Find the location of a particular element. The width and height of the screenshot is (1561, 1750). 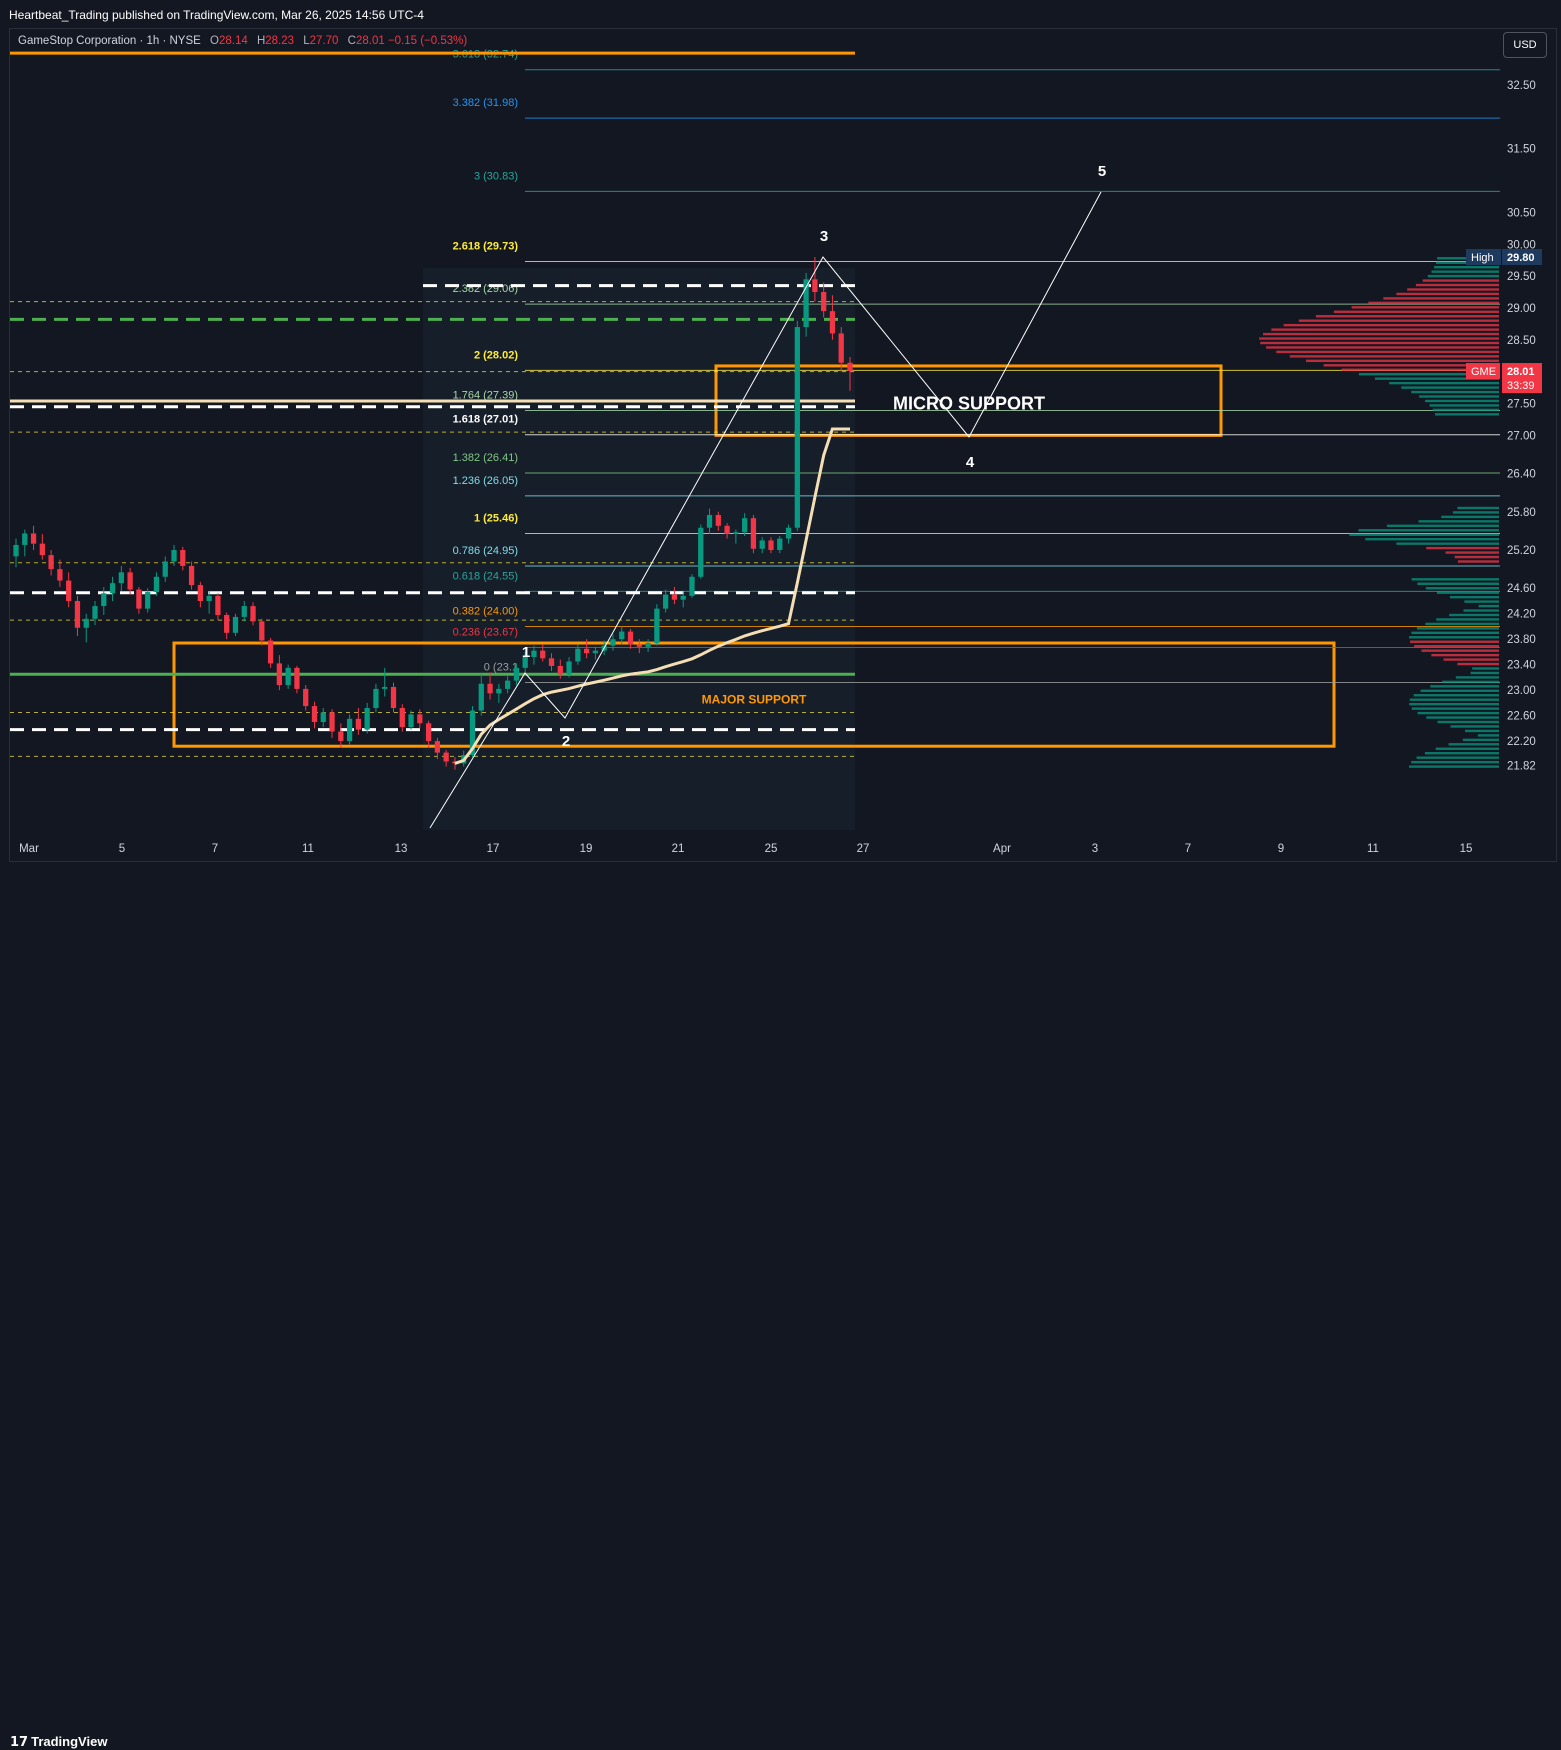

y-tick-label: 30.00 is located at coordinates (1521, 245).